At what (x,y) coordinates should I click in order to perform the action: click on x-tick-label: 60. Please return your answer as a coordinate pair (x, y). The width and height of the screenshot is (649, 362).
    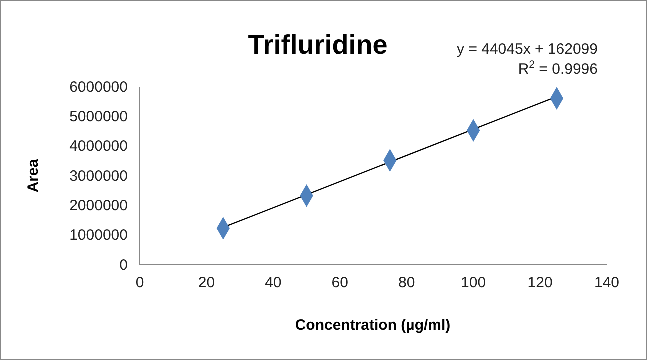
    Looking at the image, I should click on (340, 283).